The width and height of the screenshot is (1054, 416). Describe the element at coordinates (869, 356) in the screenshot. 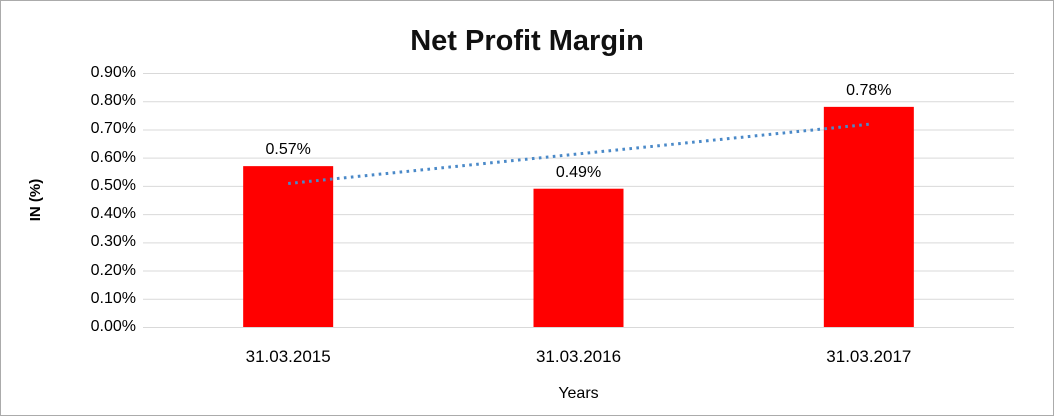

I see `x-tick-label: 31.03.2017` at that location.